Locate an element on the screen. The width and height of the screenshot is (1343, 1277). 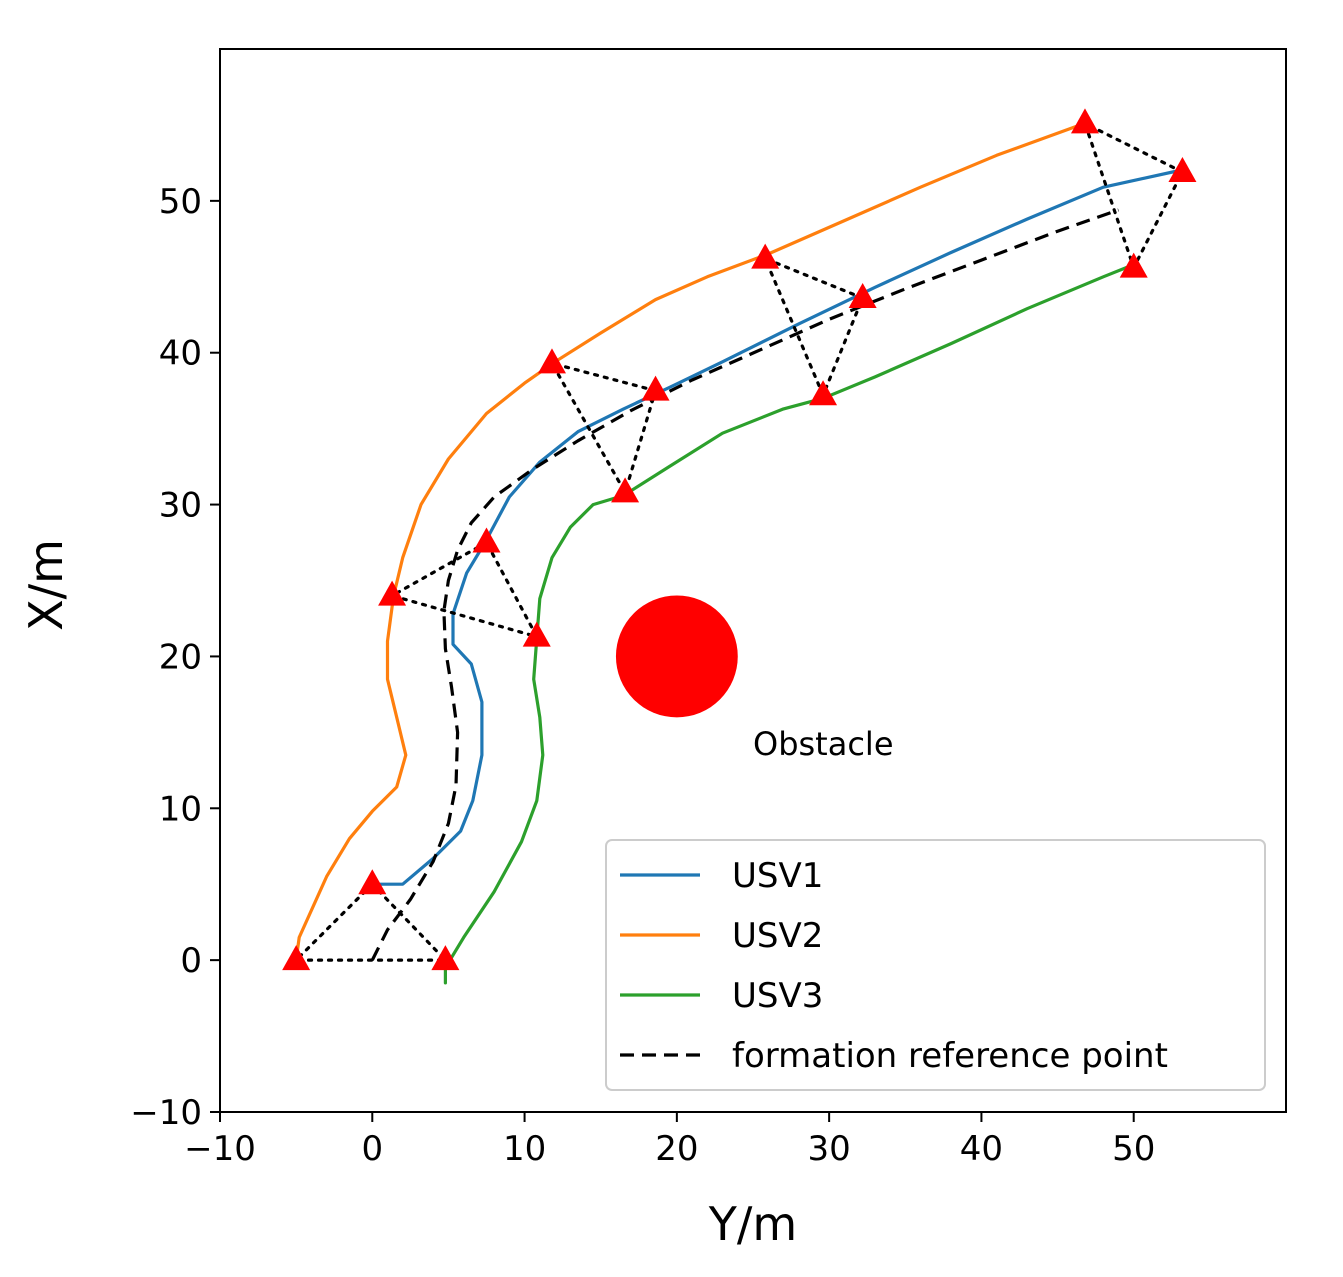
y-tick-label: 40 is located at coordinates (180, 354).